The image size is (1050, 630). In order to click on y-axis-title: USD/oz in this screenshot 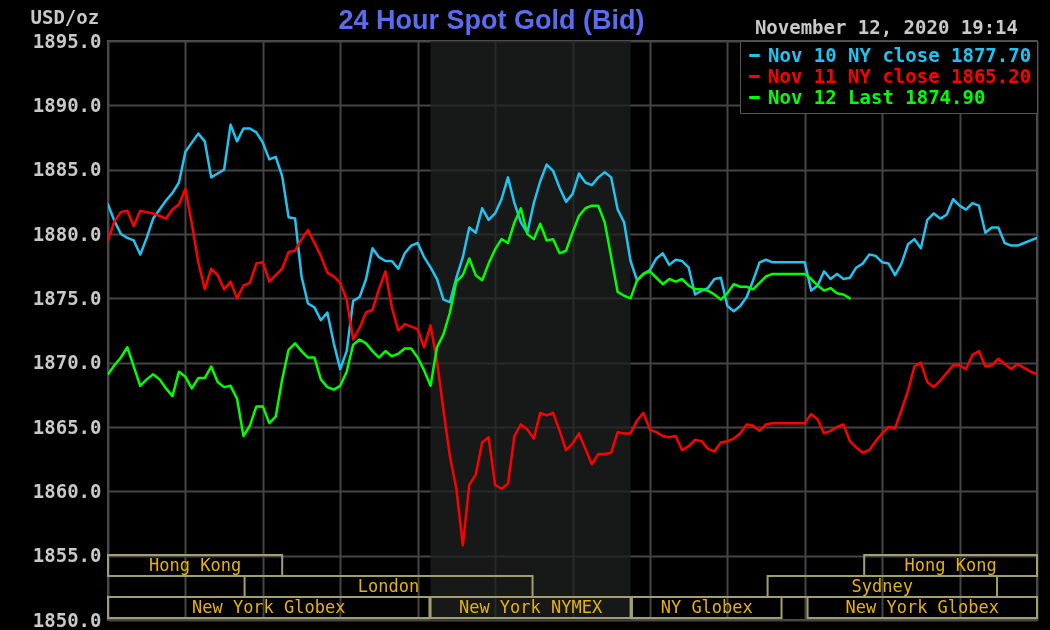, I will do `click(65, 16)`.